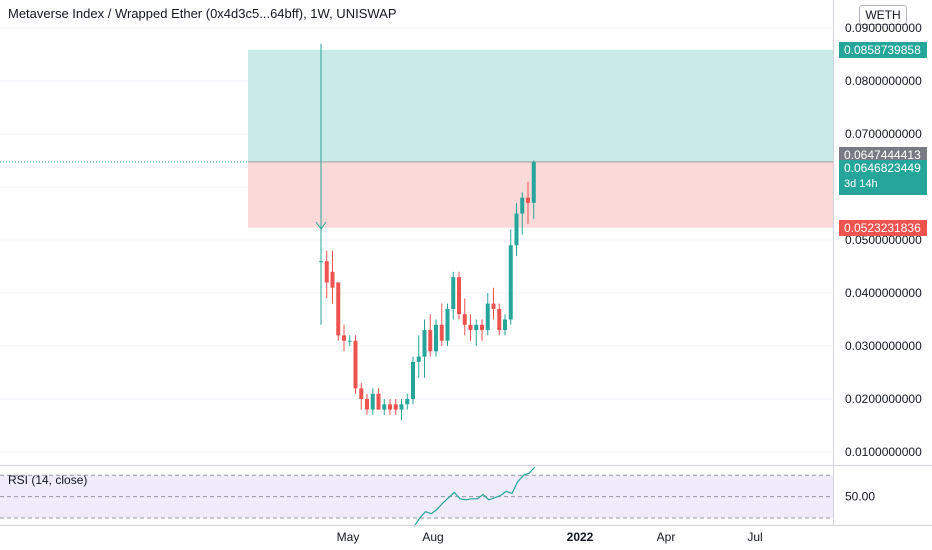  What do you see at coordinates (883, 293) in the screenshot?
I see `price-tick-label: 0.0400000000` at bounding box center [883, 293].